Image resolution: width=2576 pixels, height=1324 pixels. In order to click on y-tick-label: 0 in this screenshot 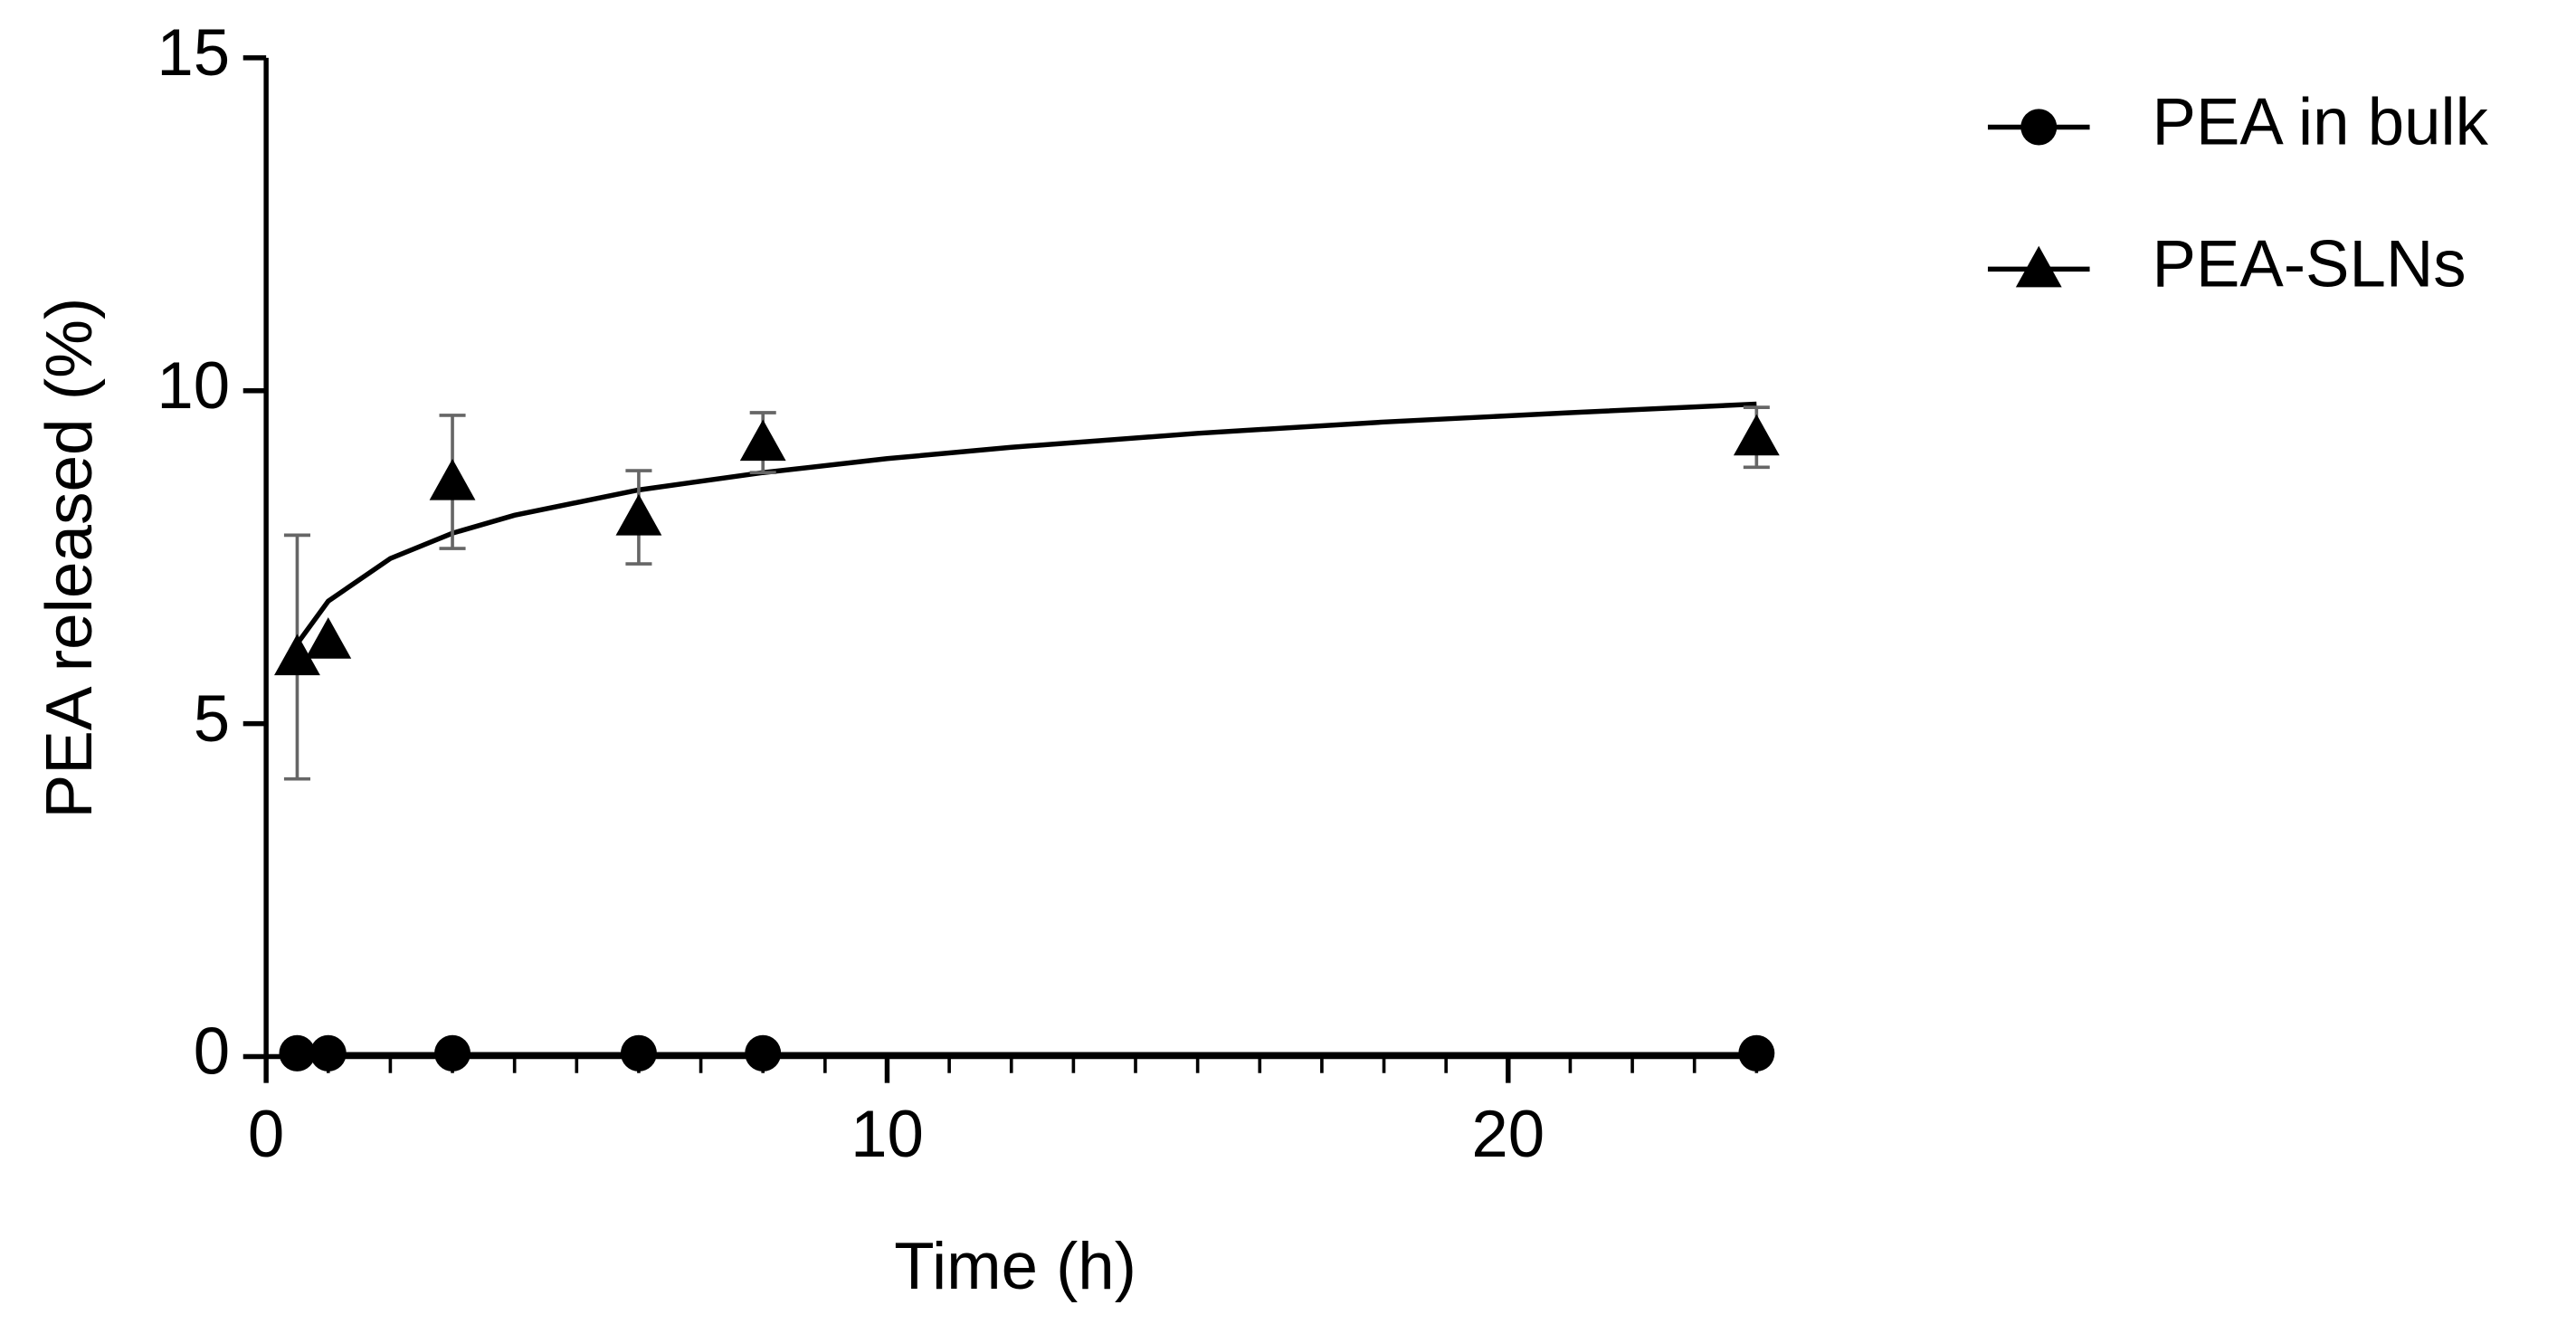, I will do `click(212, 1052)`.